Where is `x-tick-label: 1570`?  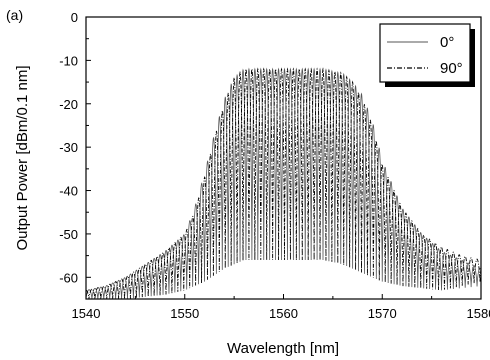
x-tick-label: 1570 is located at coordinates (382, 313).